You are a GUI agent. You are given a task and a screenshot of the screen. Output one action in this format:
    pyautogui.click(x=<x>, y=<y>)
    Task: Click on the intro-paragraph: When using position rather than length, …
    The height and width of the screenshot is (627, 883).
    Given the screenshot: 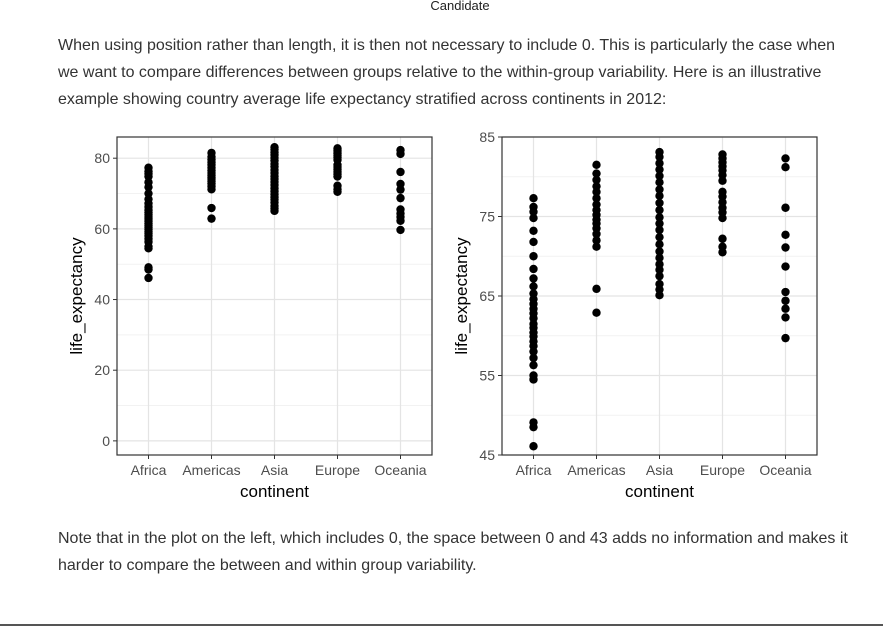 What is the action you would take?
    pyautogui.click(x=447, y=72)
    